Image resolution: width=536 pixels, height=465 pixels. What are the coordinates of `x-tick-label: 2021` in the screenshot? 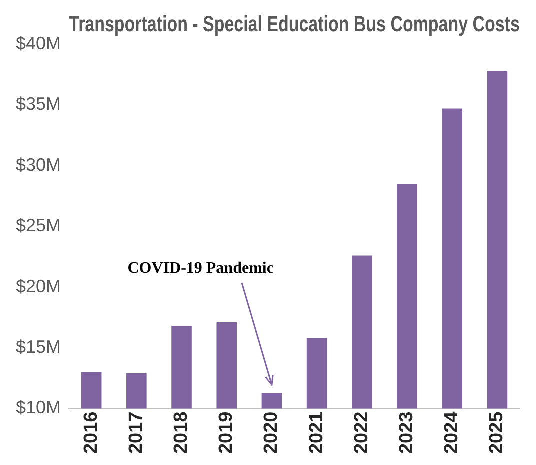 It's located at (317, 432).